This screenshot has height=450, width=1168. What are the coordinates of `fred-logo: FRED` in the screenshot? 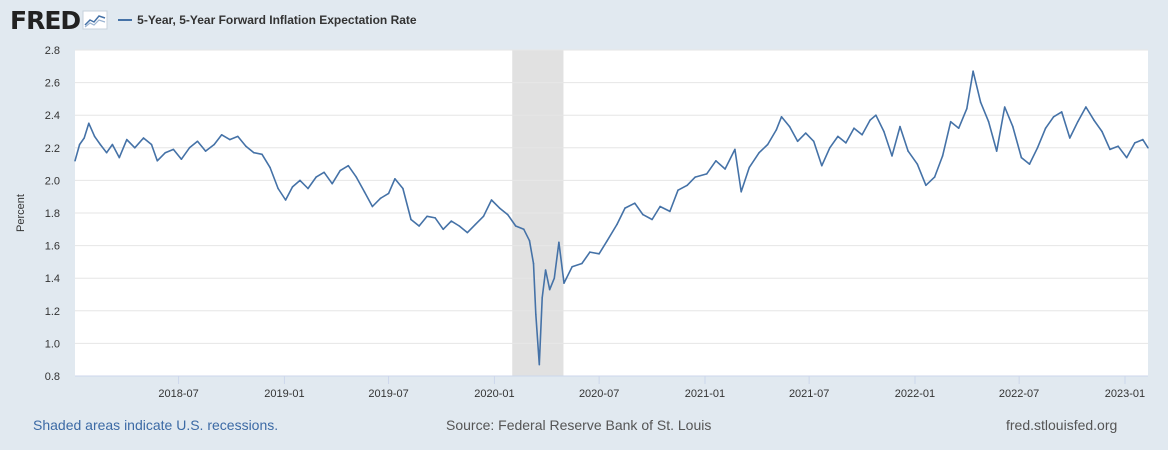 It's located at (59, 20).